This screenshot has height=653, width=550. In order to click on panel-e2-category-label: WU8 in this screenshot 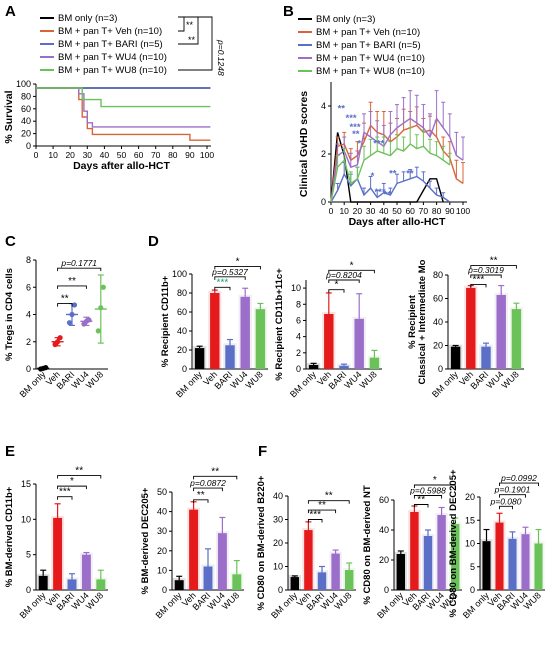, I will do `click(230, 600)`.